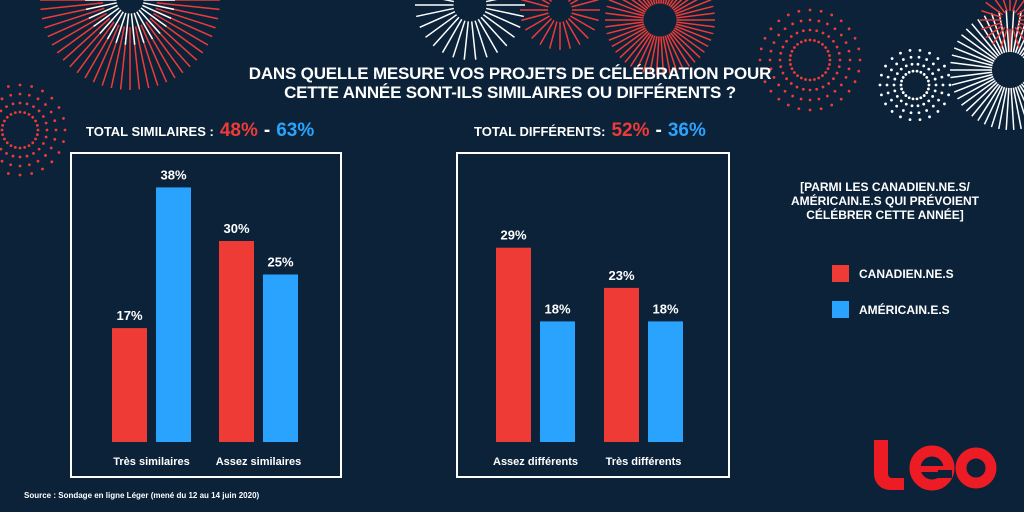 The width and height of the screenshot is (1024, 512). Describe the element at coordinates (535, 462) in the screenshot. I see `category-label: Assez différents` at that location.